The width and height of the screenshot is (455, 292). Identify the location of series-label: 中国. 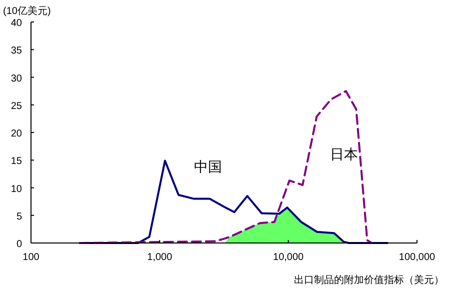
(208, 166).